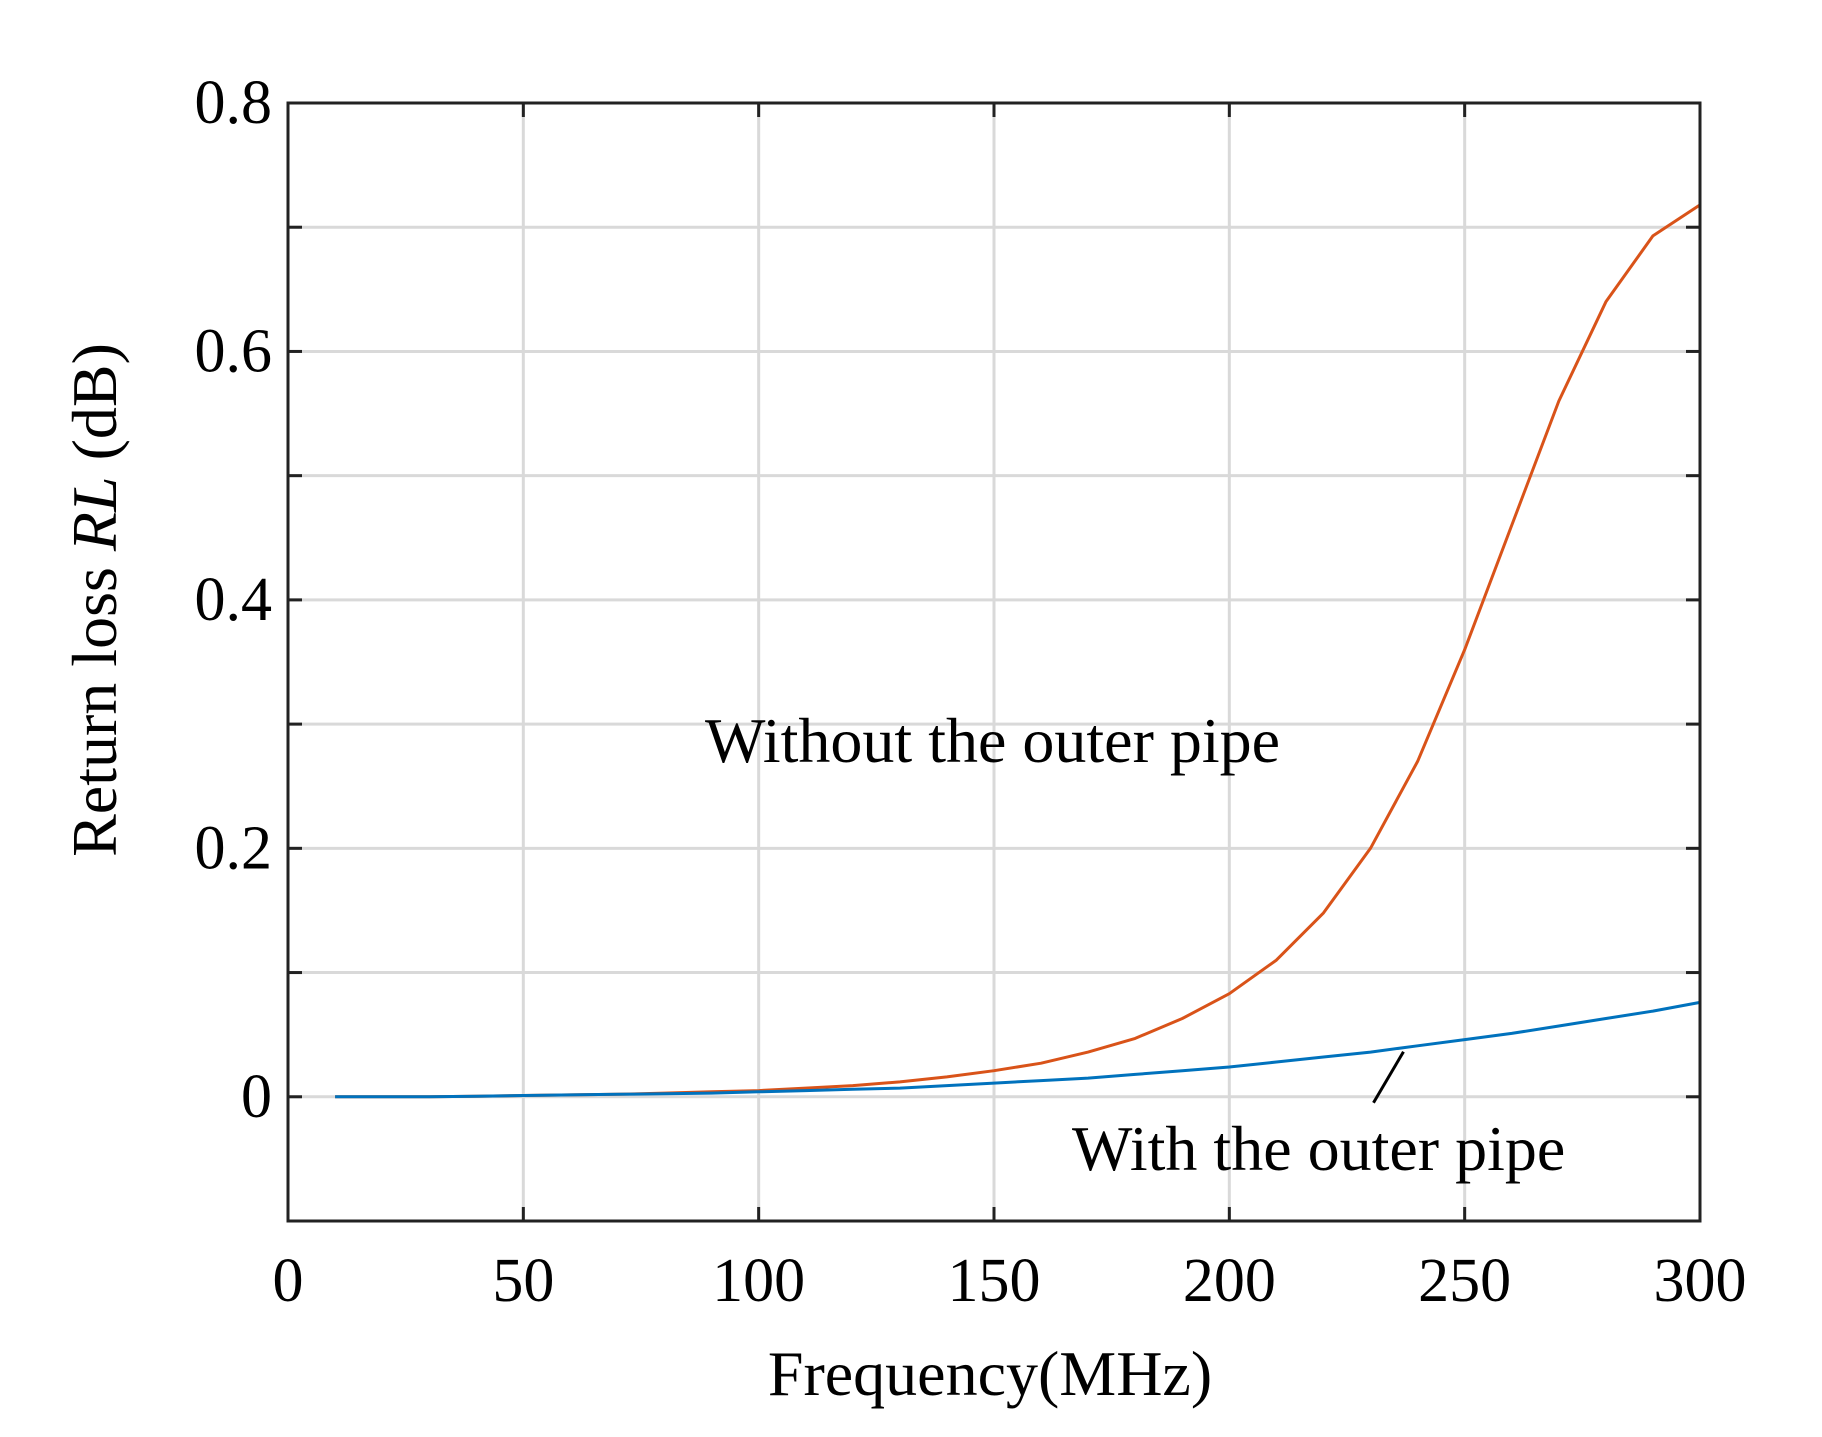 The image size is (1822, 1437). What do you see at coordinates (1700, 1281) in the screenshot?
I see `x-tick-label: 300` at bounding box center [1700, 1281].